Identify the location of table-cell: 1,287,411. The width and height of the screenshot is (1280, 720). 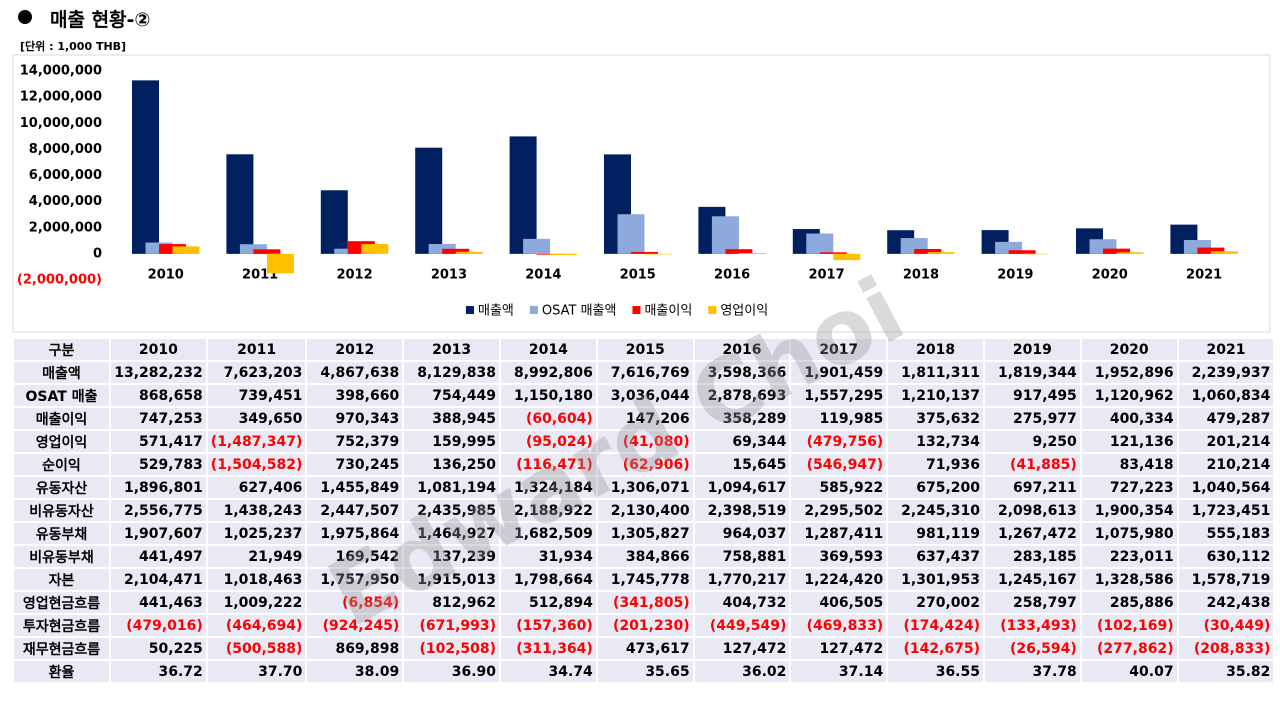
(839, 533).